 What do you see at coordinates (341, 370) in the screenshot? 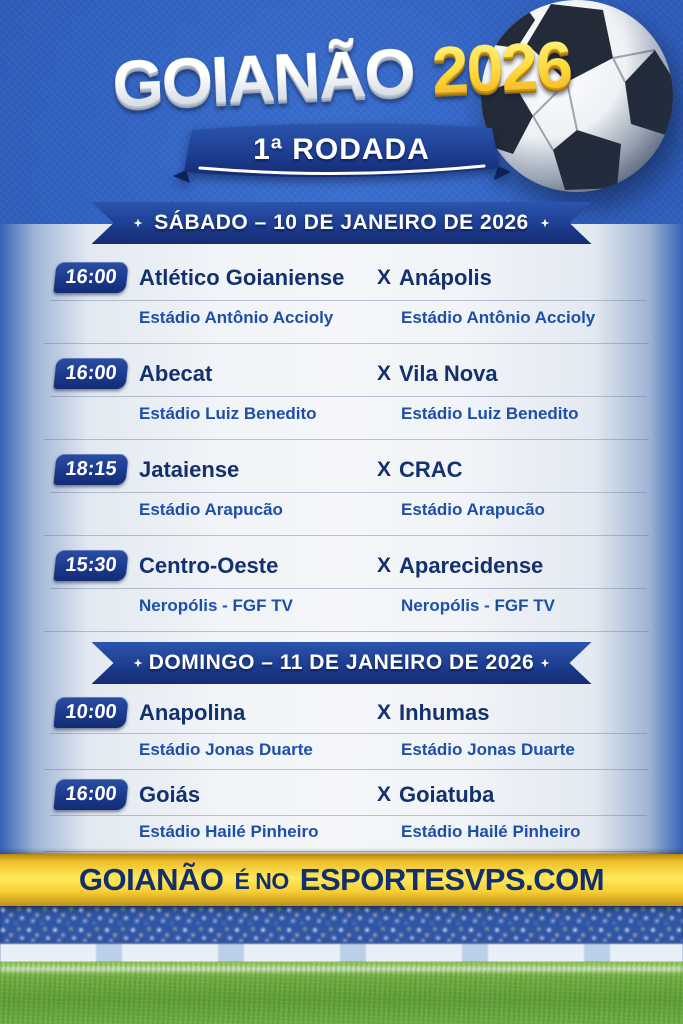
I see `match-teams-row: 16:00 Abecat X Vila Nova` at bounding box center [341, 370].